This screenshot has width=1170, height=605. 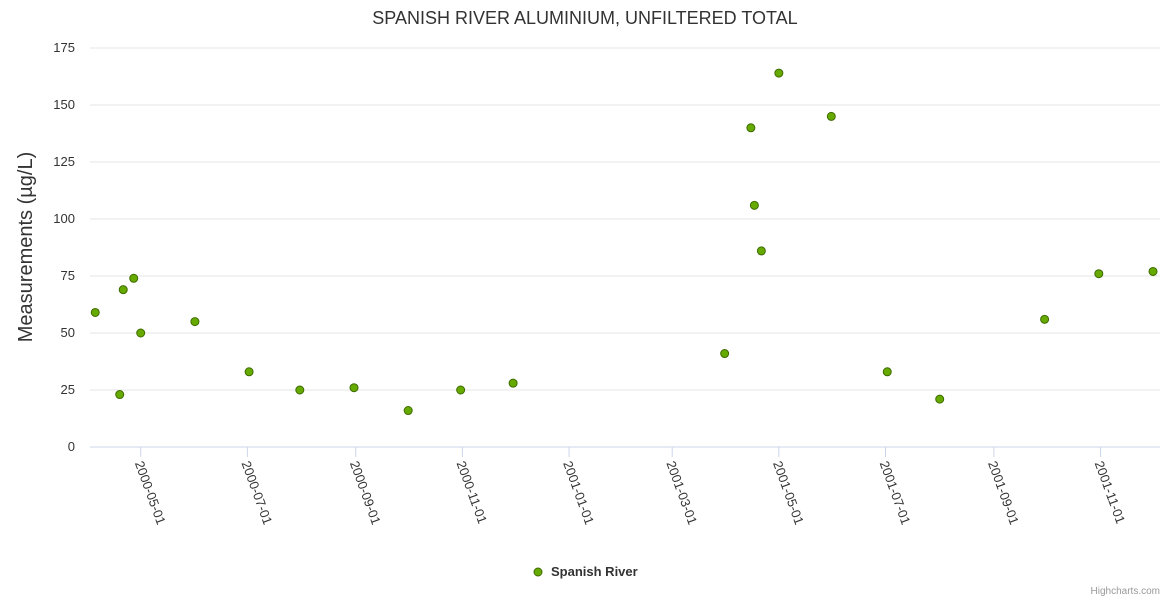 I want to click on y-tick-label: 100, so click(x=64, y=218).